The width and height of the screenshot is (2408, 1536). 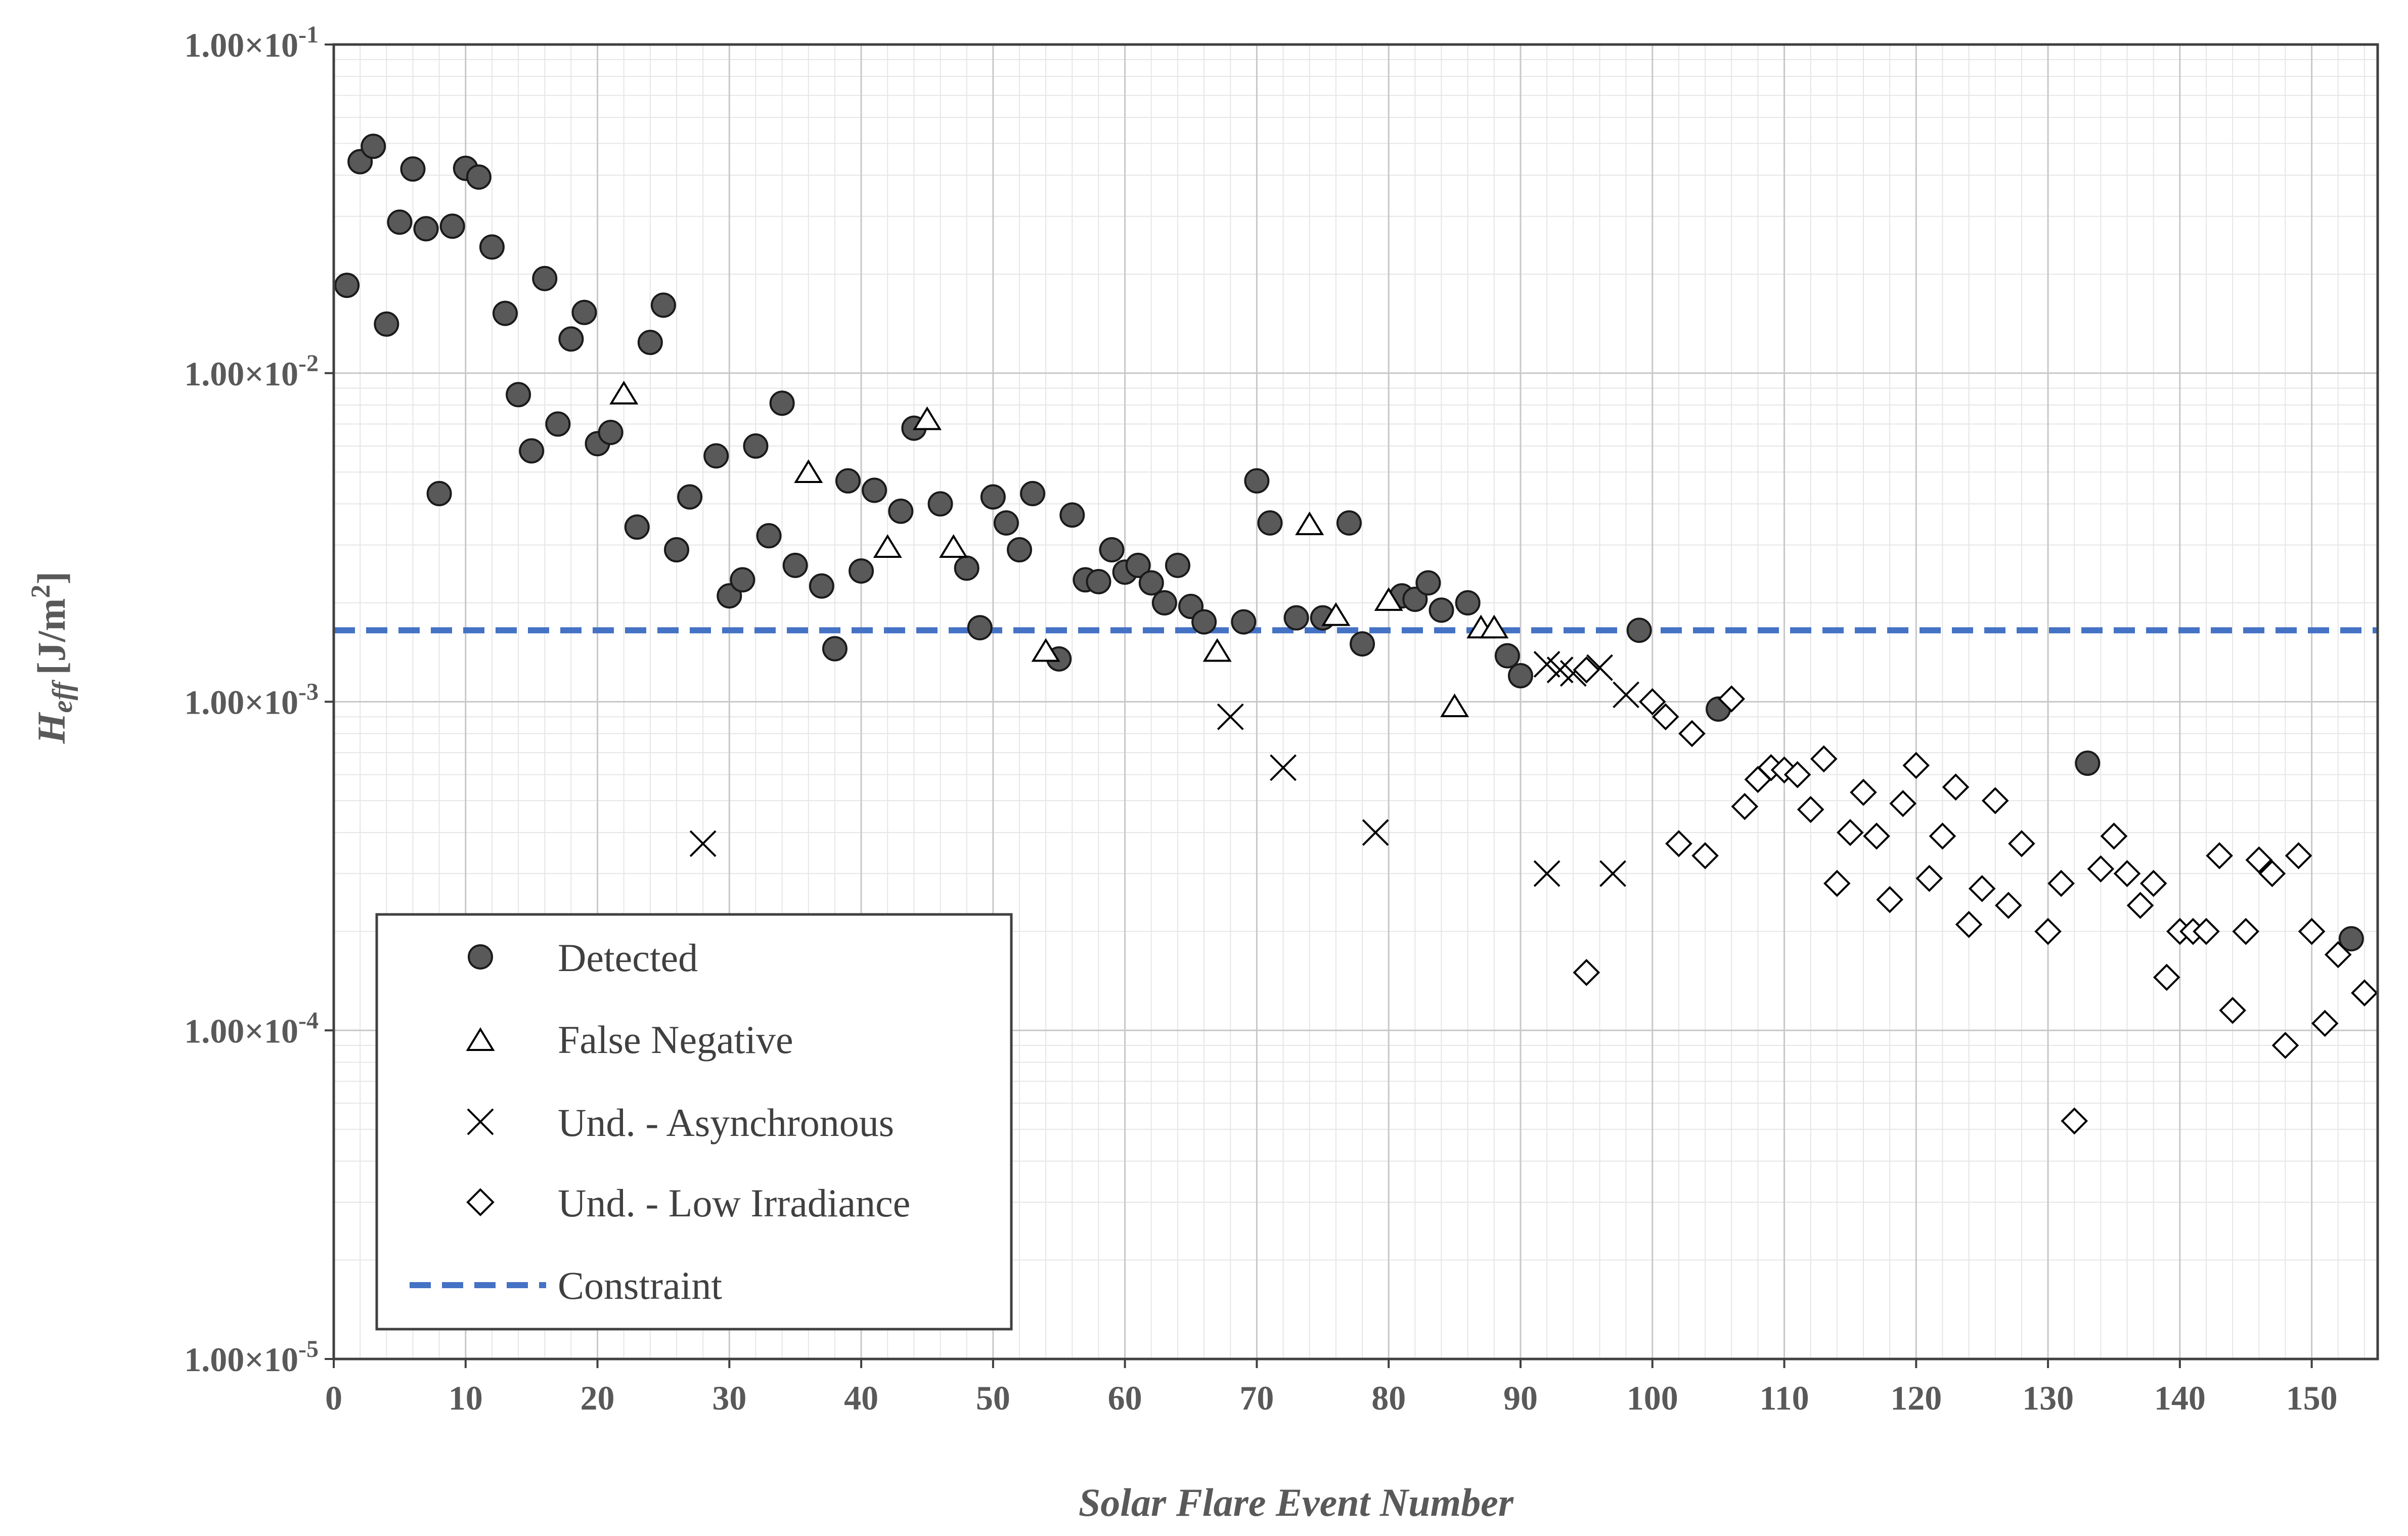 I want to click on x-tick-label: 40, so click(x=861, y=1398).